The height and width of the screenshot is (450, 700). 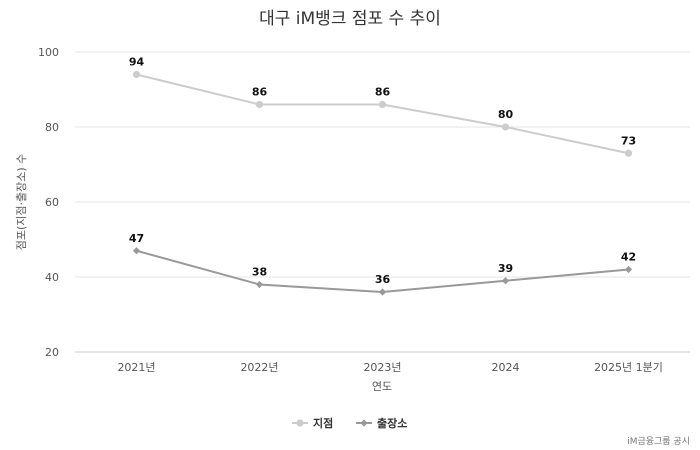 I want to click on source-note: iM금융그룹 공시, so click(x=658, y=441).